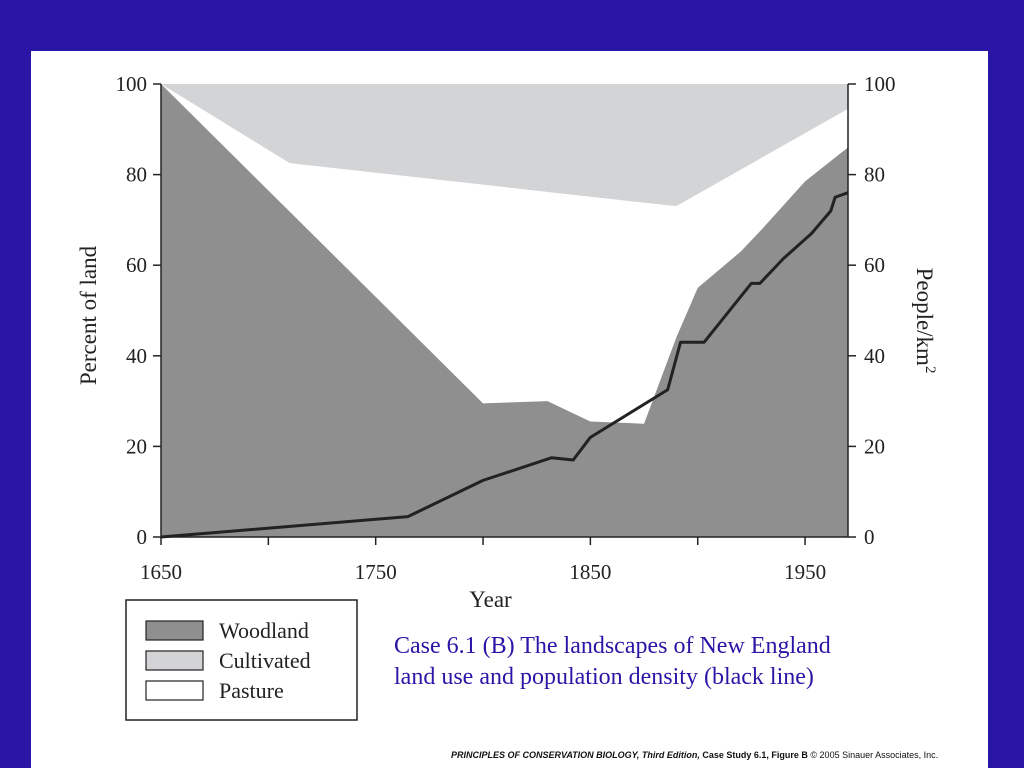  Describe the element at coordinates (805, 572) in the screenshot. I see `x-tick-label: 1950` at that location.